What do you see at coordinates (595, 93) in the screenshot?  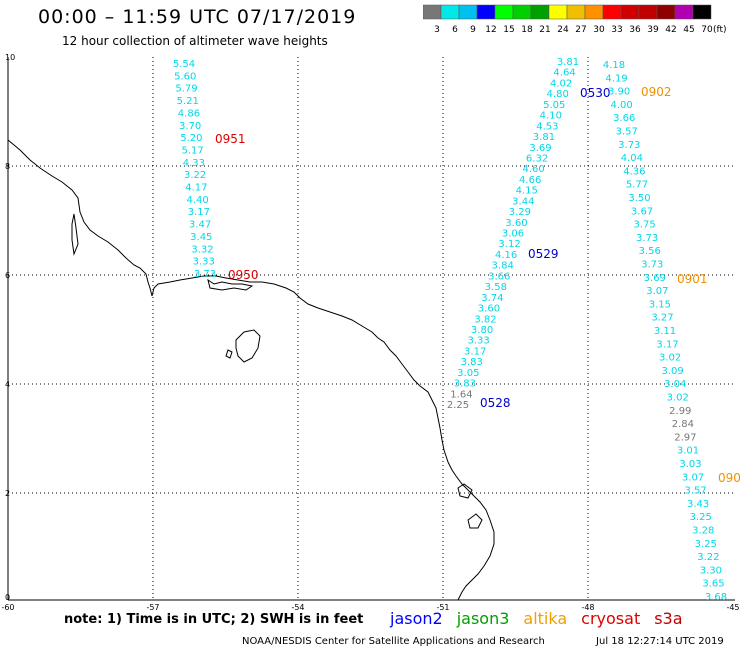 I see `pass-time-label: 0530` at bounding box center [595, 93].